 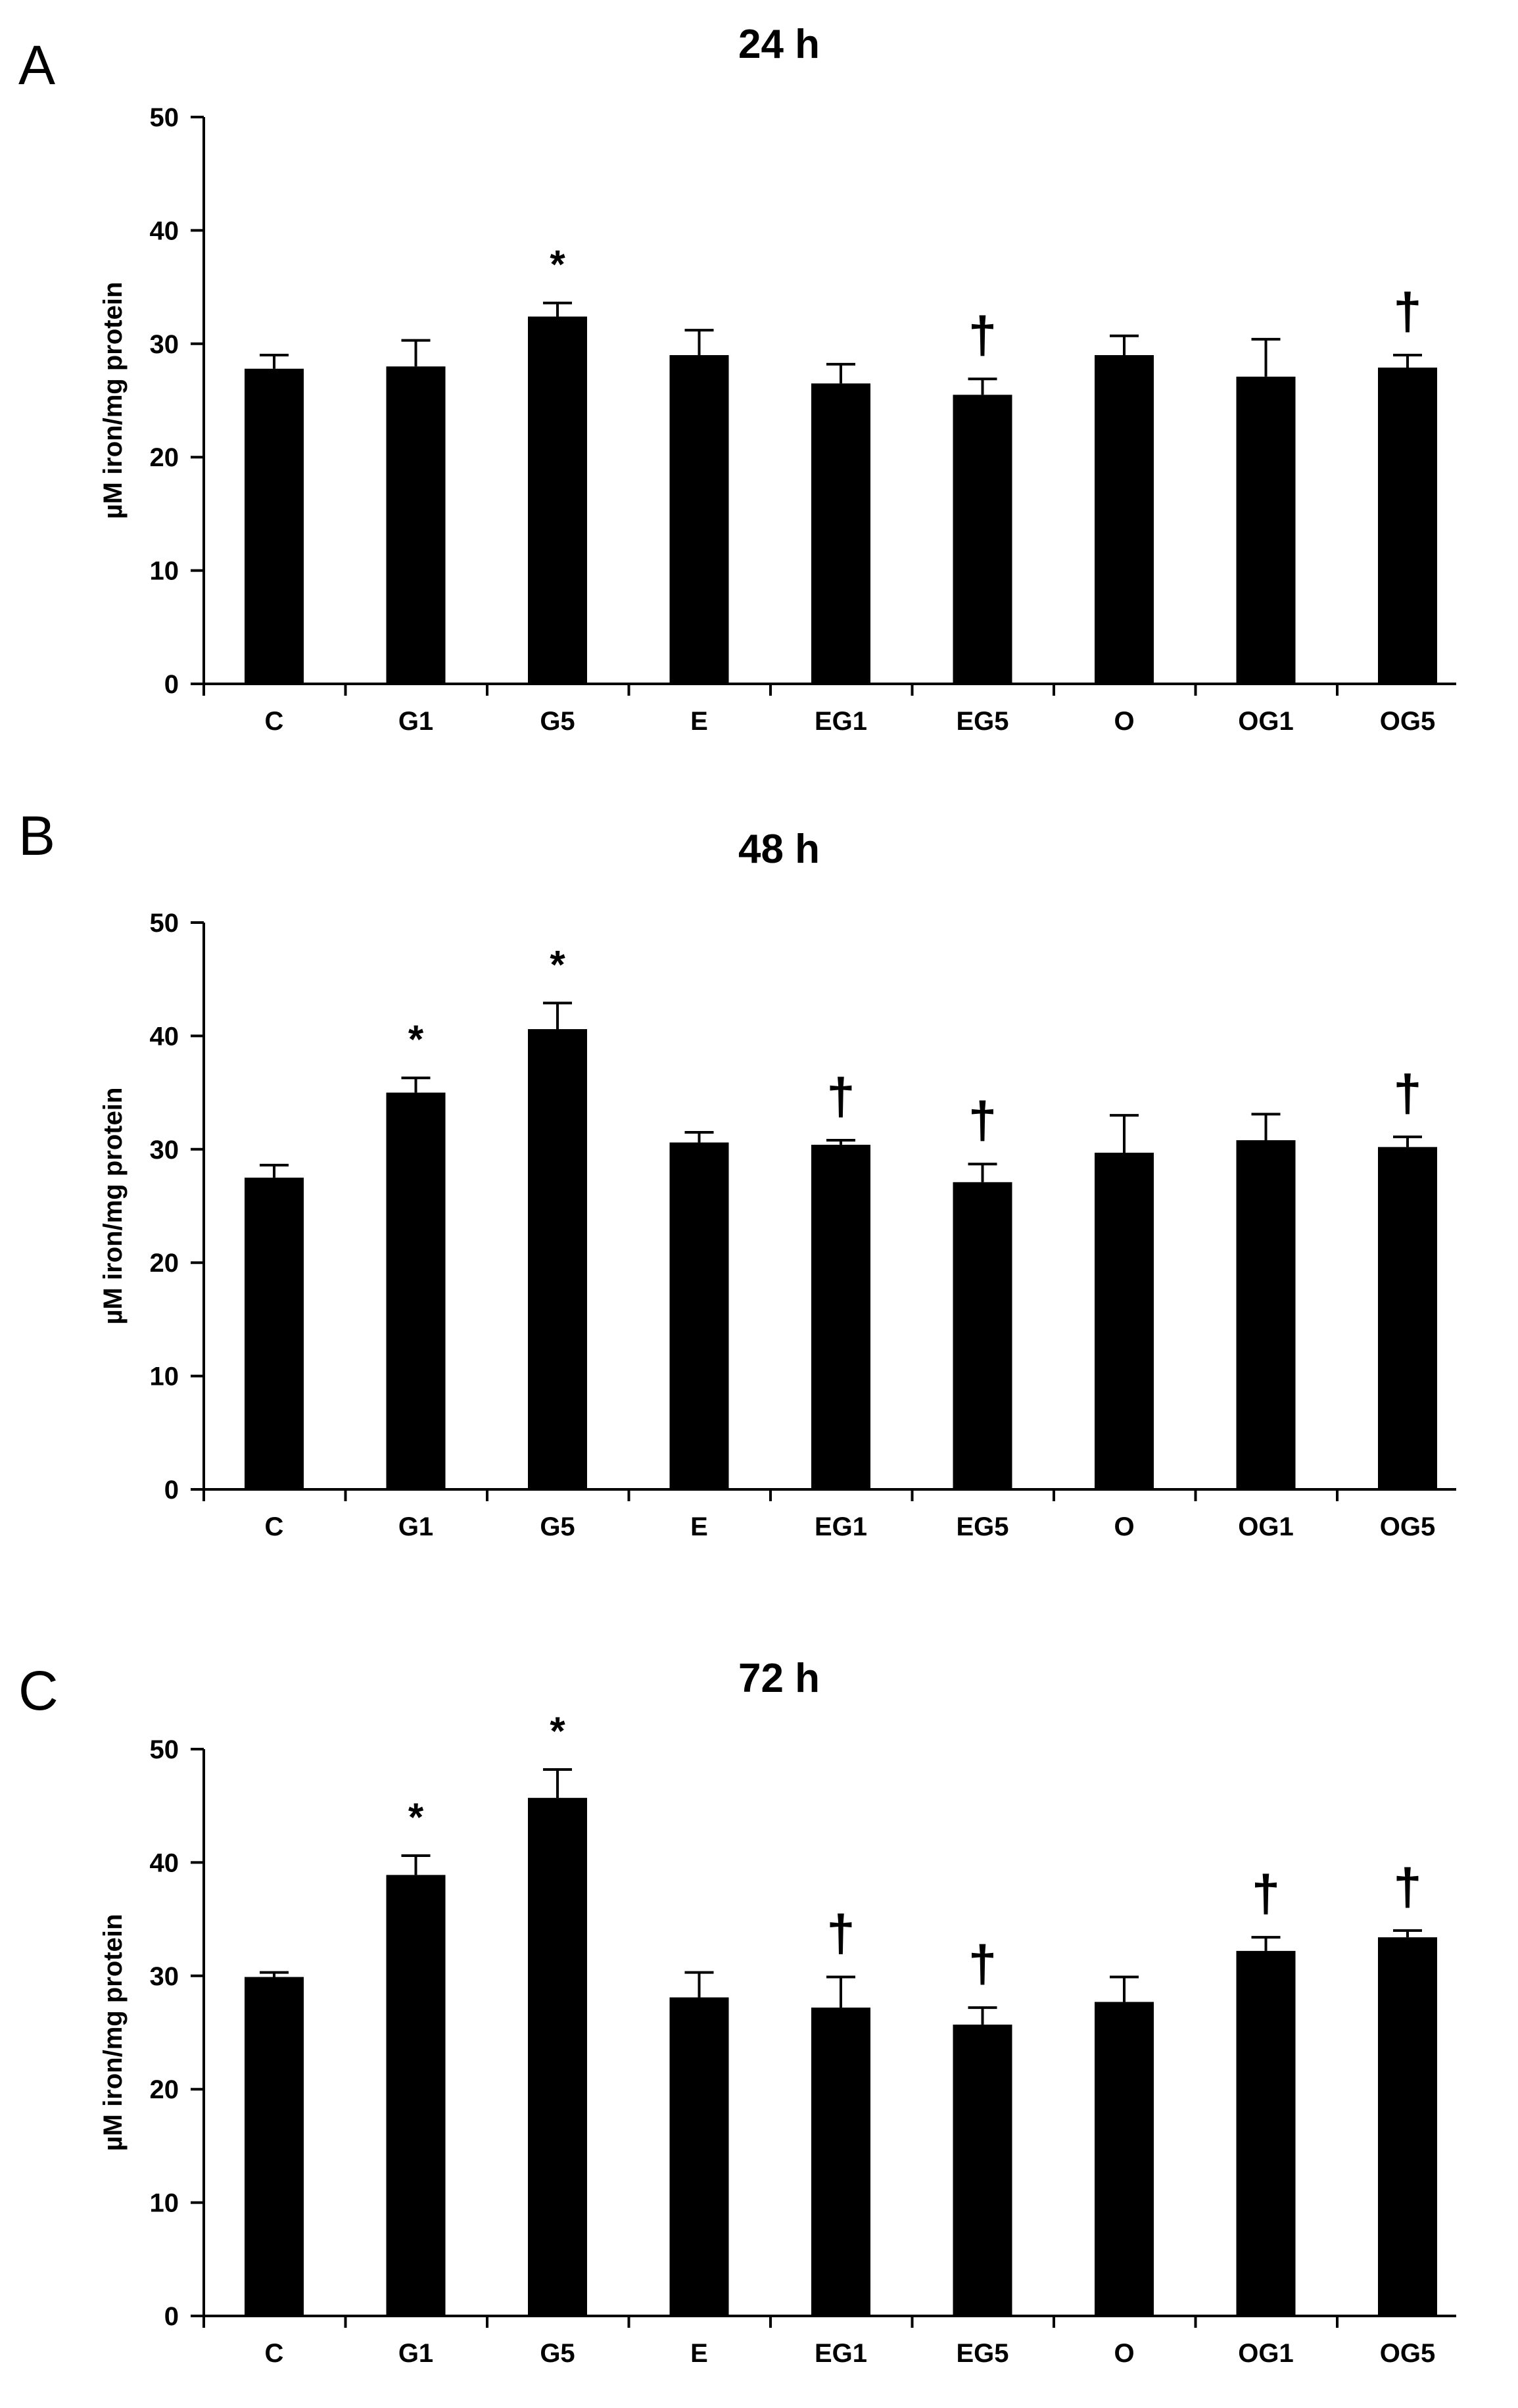 I want to click on panel-b-significance-marker-g1: *, so click(x=416, y=1039).